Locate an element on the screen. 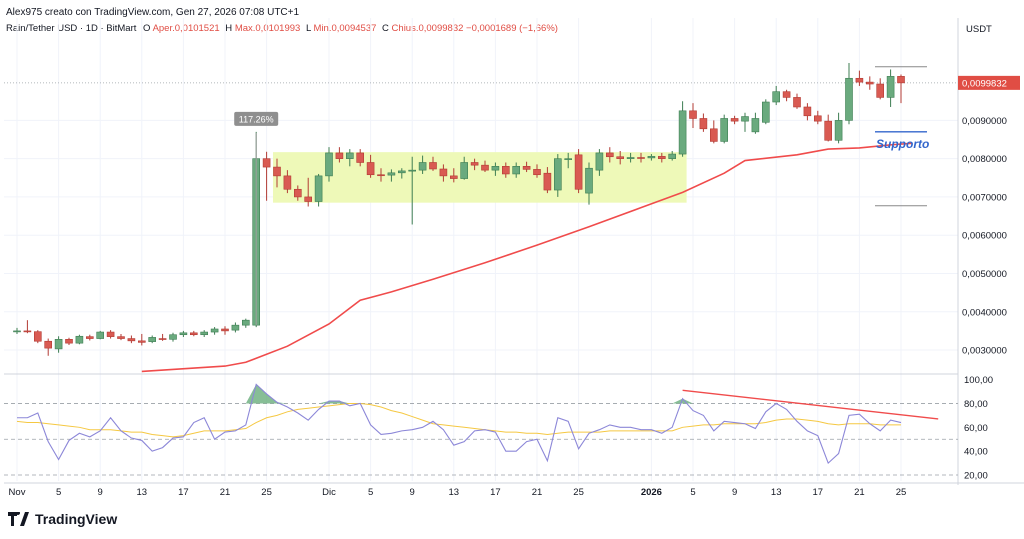 This screenshot has width=1024, height=539. open-value: Aper.0,0101521 is located at coordinates (186, 28).